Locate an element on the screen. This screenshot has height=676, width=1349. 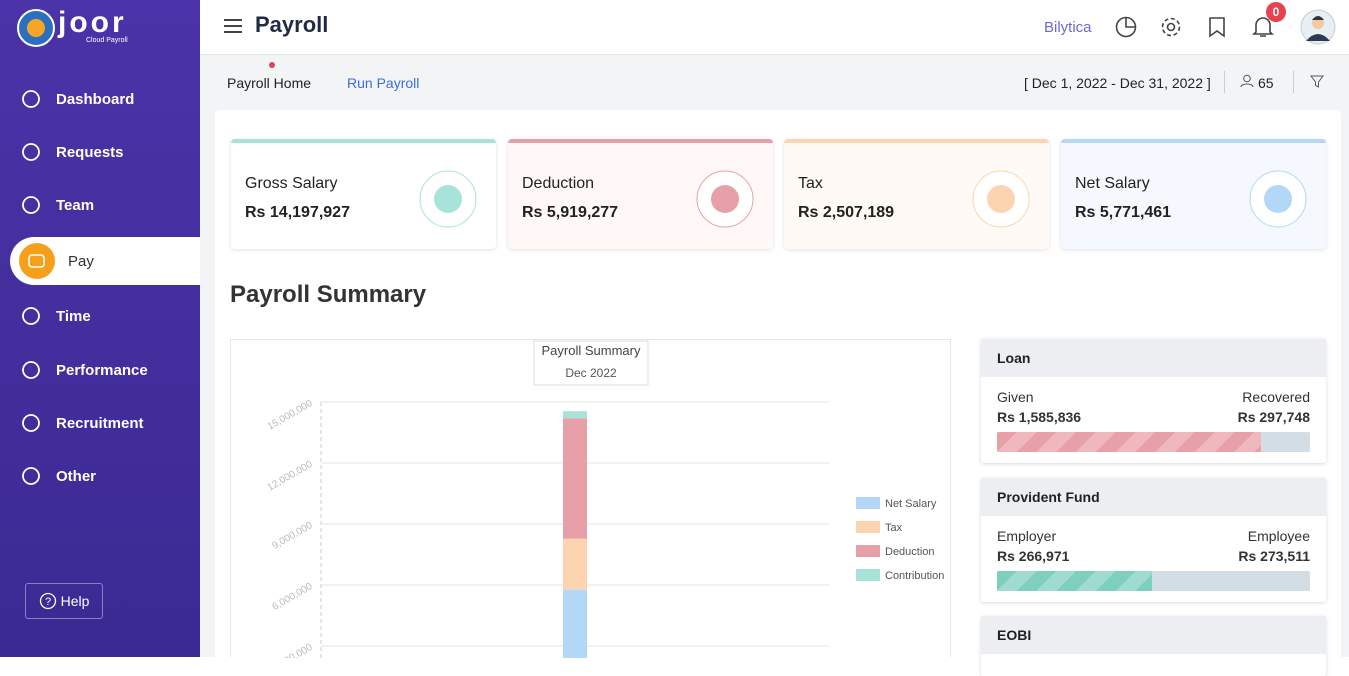
panel-label: Employer is located at coordinates (1027, 536).